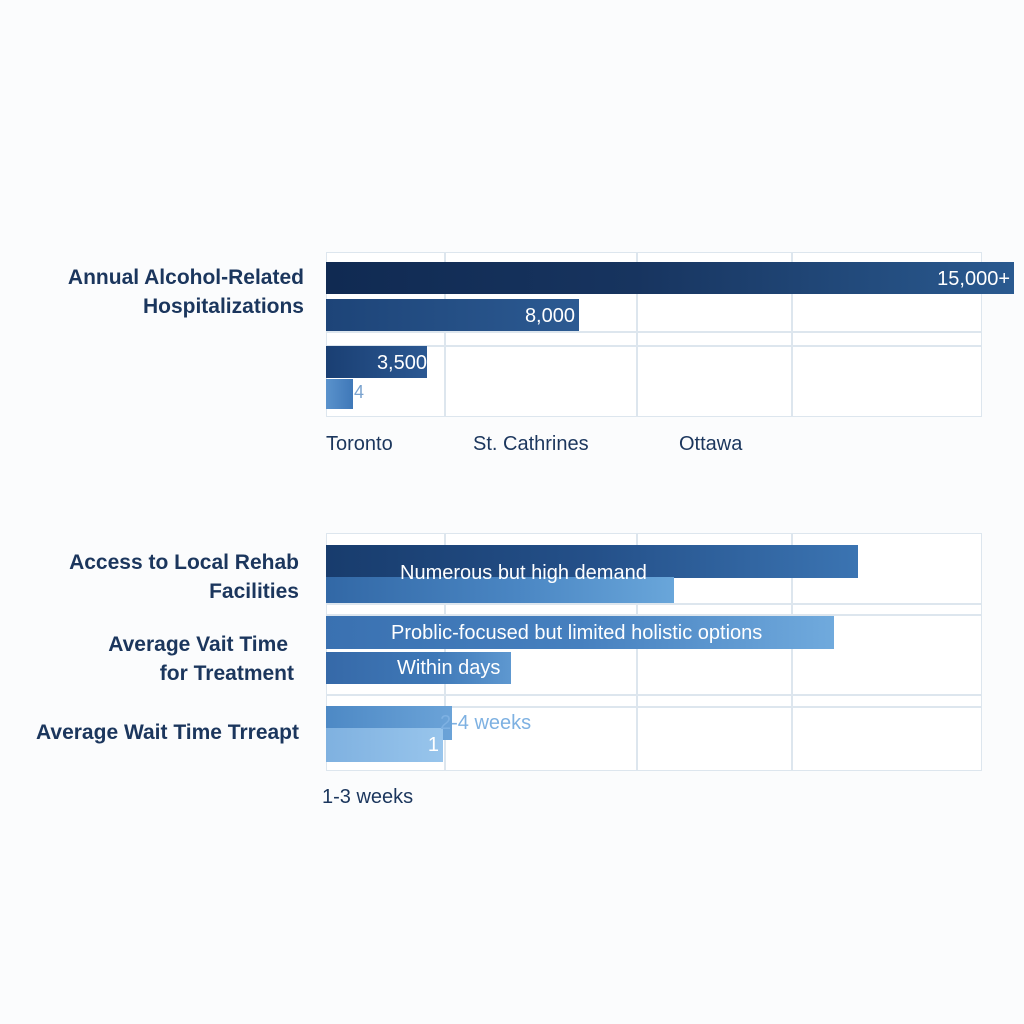 This screenshot has height=1024, width=1024. Describe the element at coordinates (500, 590) in the screenshot. I see `bar-rehab-secondary` at that location.